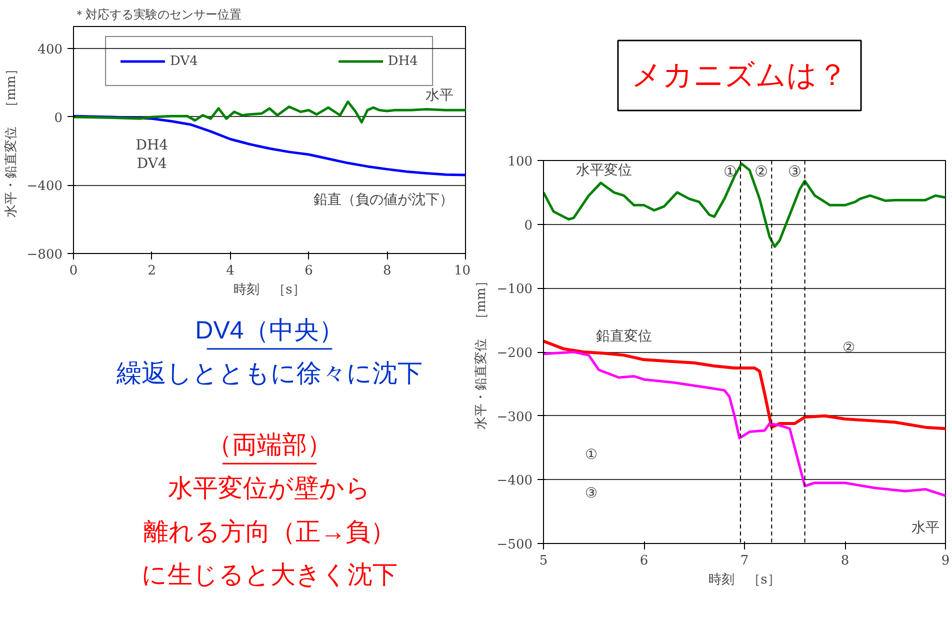 The height and width of the screenshot is (625, 952). Describe the element at coordinates (269, 445) in the screenshot. I see `text: （両端部）` at that location.